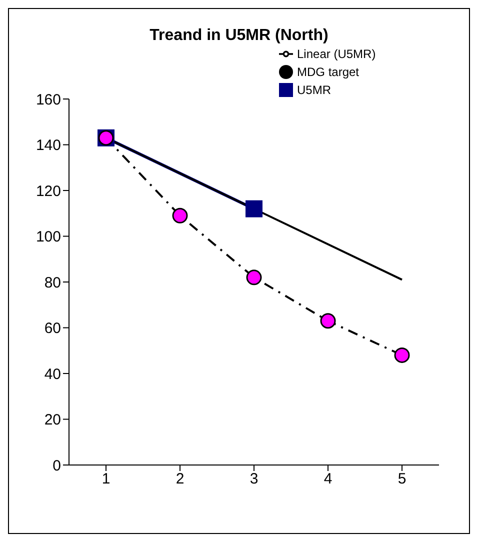  Describe the element at coordinates (48, 99) in the screenshot. I see `y-tick-label: 160` at that location.